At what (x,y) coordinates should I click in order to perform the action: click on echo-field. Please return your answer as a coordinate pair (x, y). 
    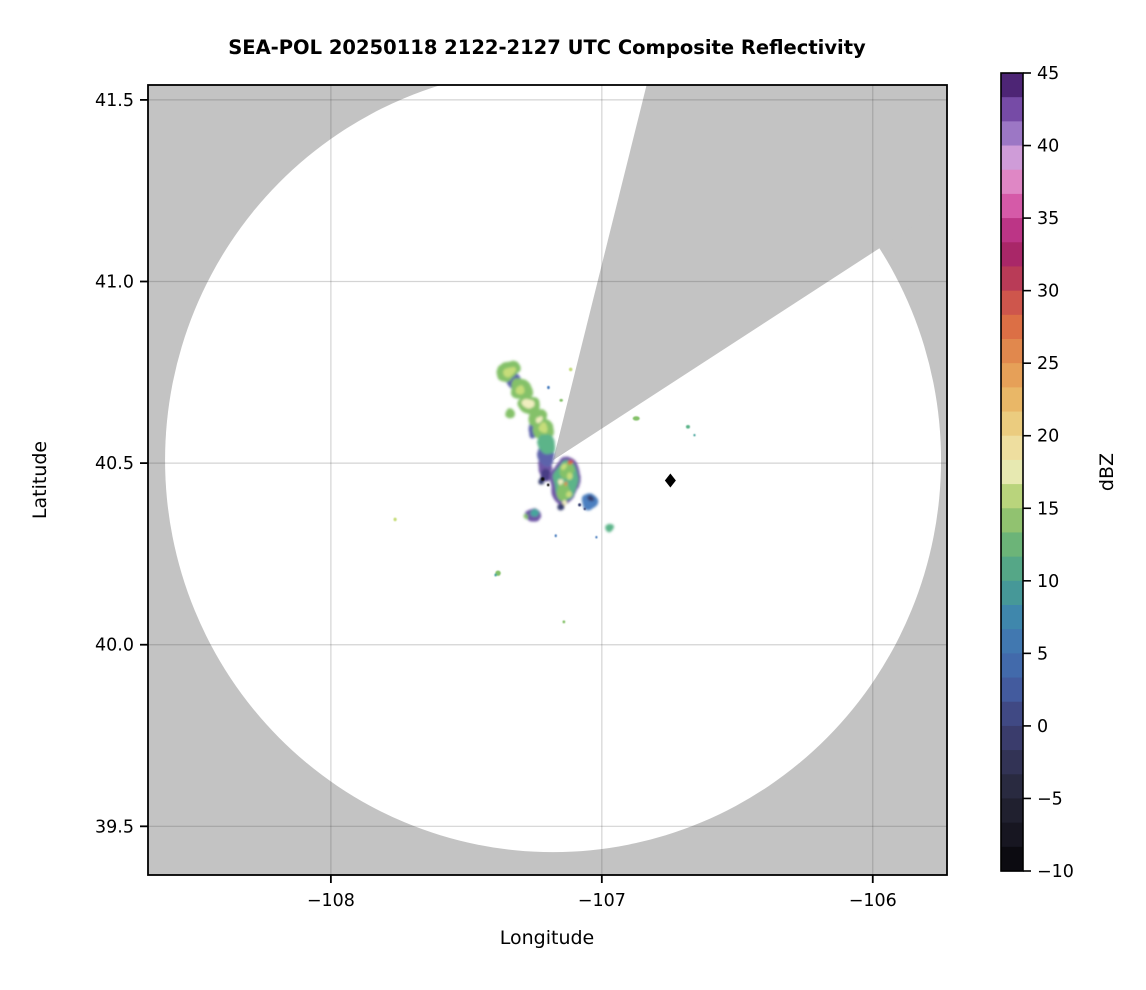
    Looking at the image, I should click on (555, 446).